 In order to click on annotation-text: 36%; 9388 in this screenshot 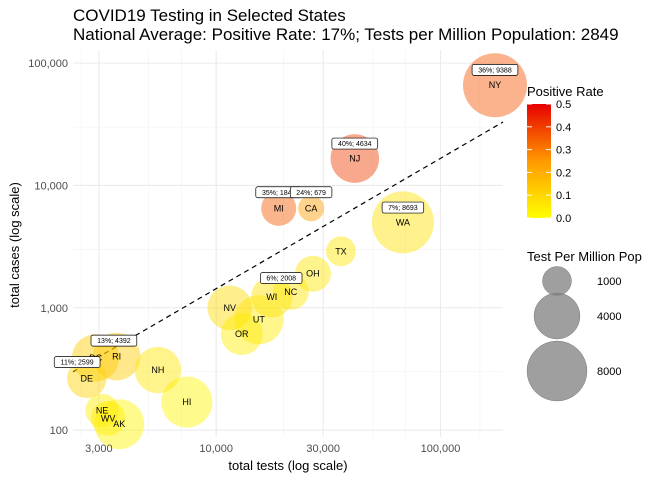, I will do `click(495, 70)`.